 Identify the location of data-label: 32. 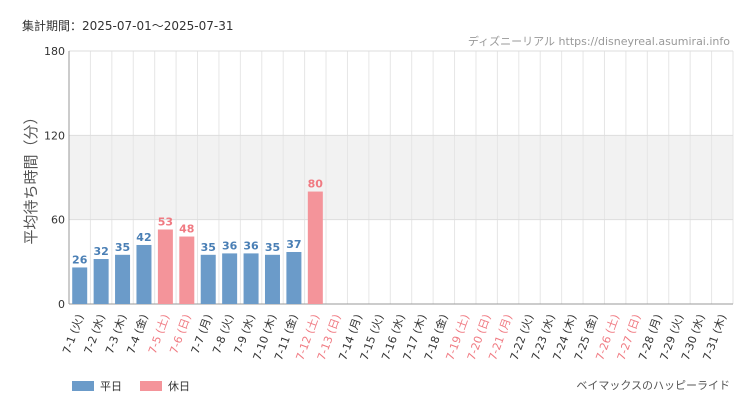
(100, 251).